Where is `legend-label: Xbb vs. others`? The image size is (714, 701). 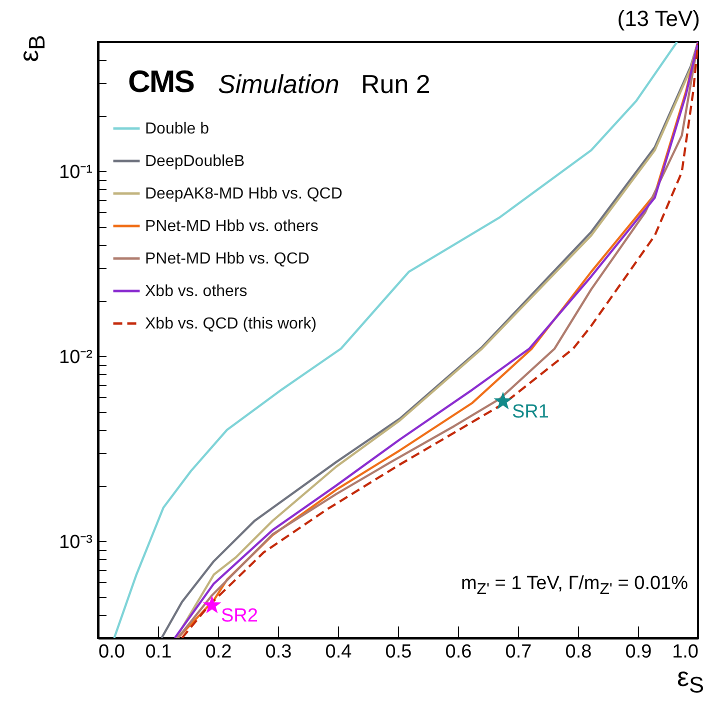 legend-label: Xbb vs. others is located at coordinates (196, 291).